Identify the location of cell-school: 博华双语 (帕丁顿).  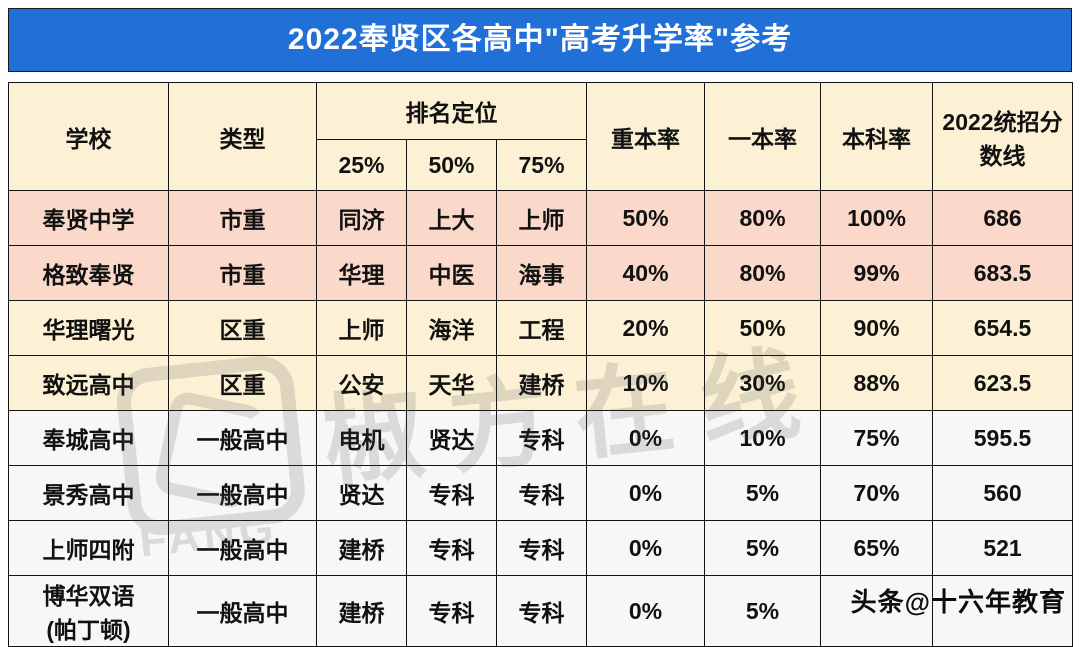
(88, 611).